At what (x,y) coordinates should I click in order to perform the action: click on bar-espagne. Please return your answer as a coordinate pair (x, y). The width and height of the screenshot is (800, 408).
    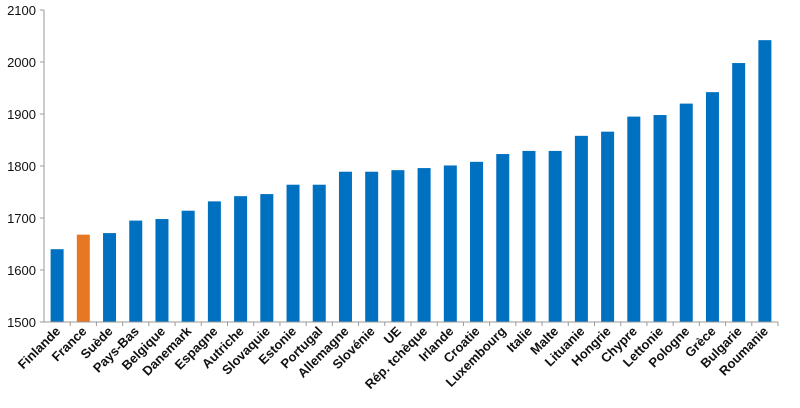
    Looking at the image, I should click on (214, 261).